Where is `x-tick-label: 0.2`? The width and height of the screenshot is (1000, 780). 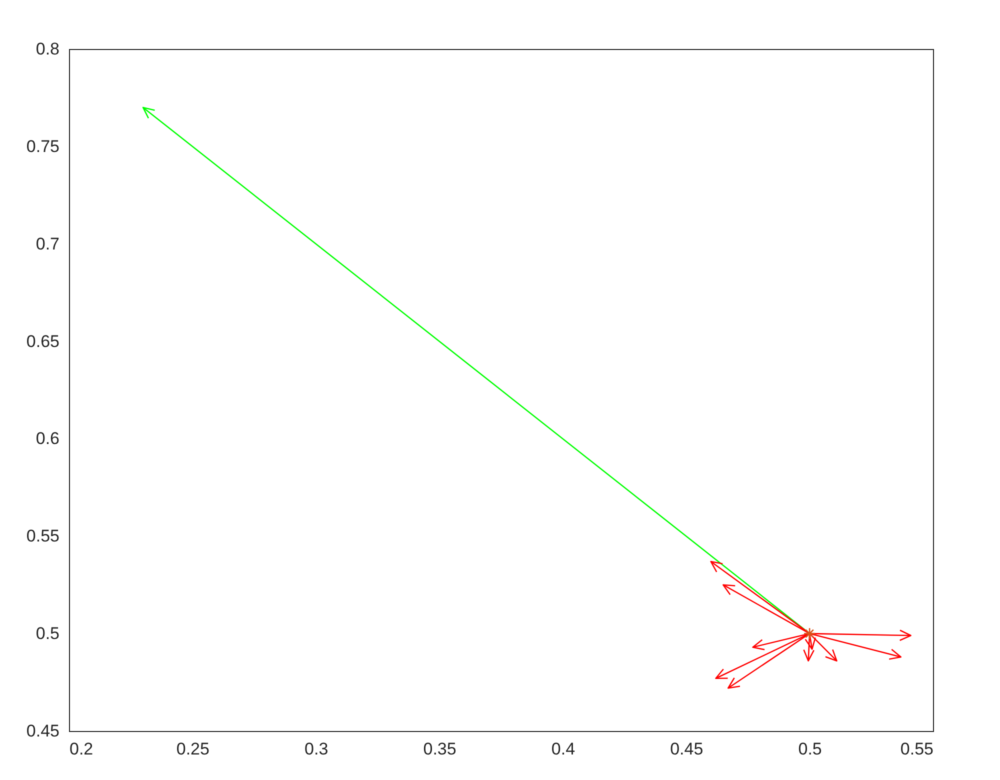 x-tick-label: 0.2 is located at coordinates (82, 749).